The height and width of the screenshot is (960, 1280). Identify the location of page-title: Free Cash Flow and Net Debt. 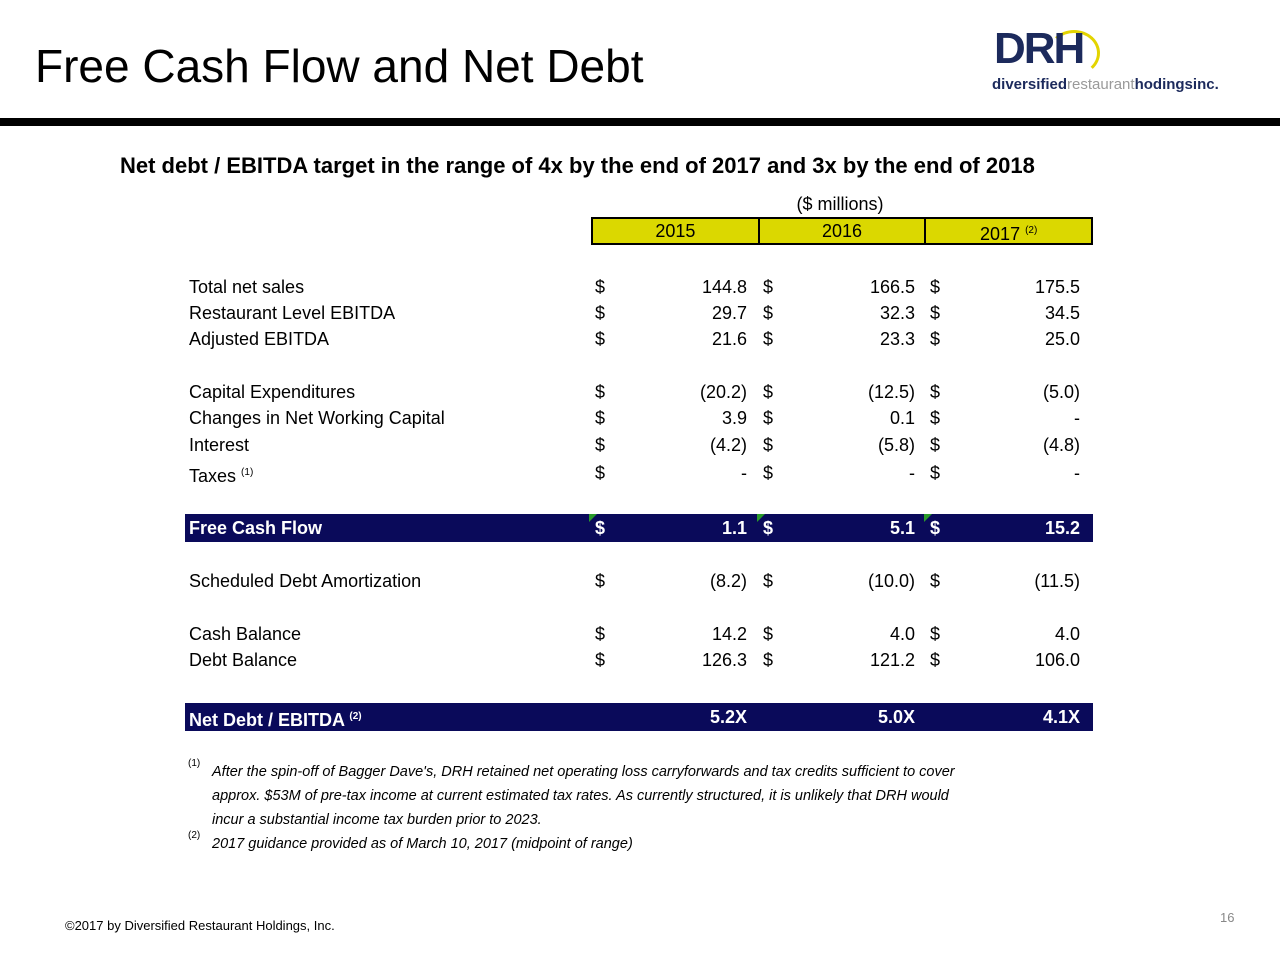
(339, 66).